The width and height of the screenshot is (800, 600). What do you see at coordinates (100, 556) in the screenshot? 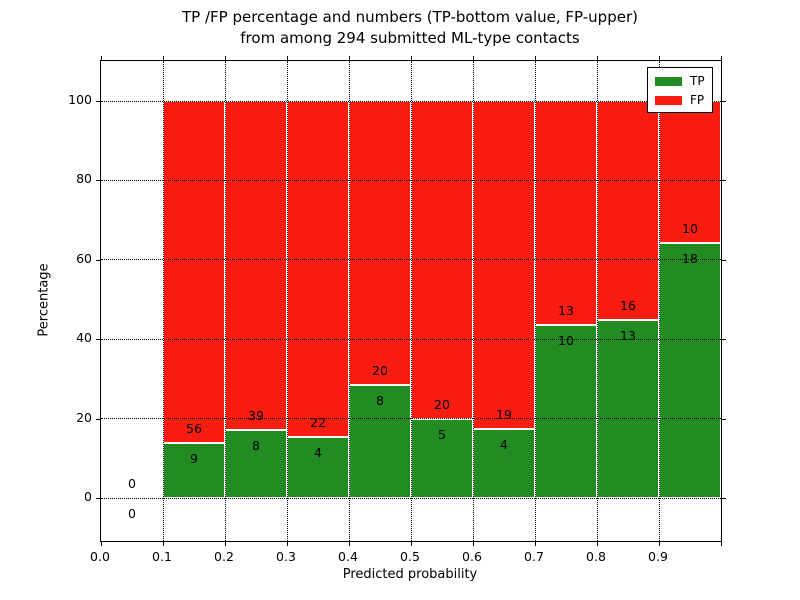
I see `x-tick-label: 0.0` at bounding box center [100, 556].